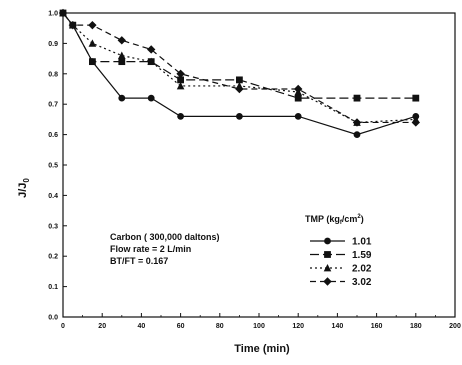 This screenshot has height=365, width=462. I want to click on y-tick-label: 0.9, so click(53, 44).